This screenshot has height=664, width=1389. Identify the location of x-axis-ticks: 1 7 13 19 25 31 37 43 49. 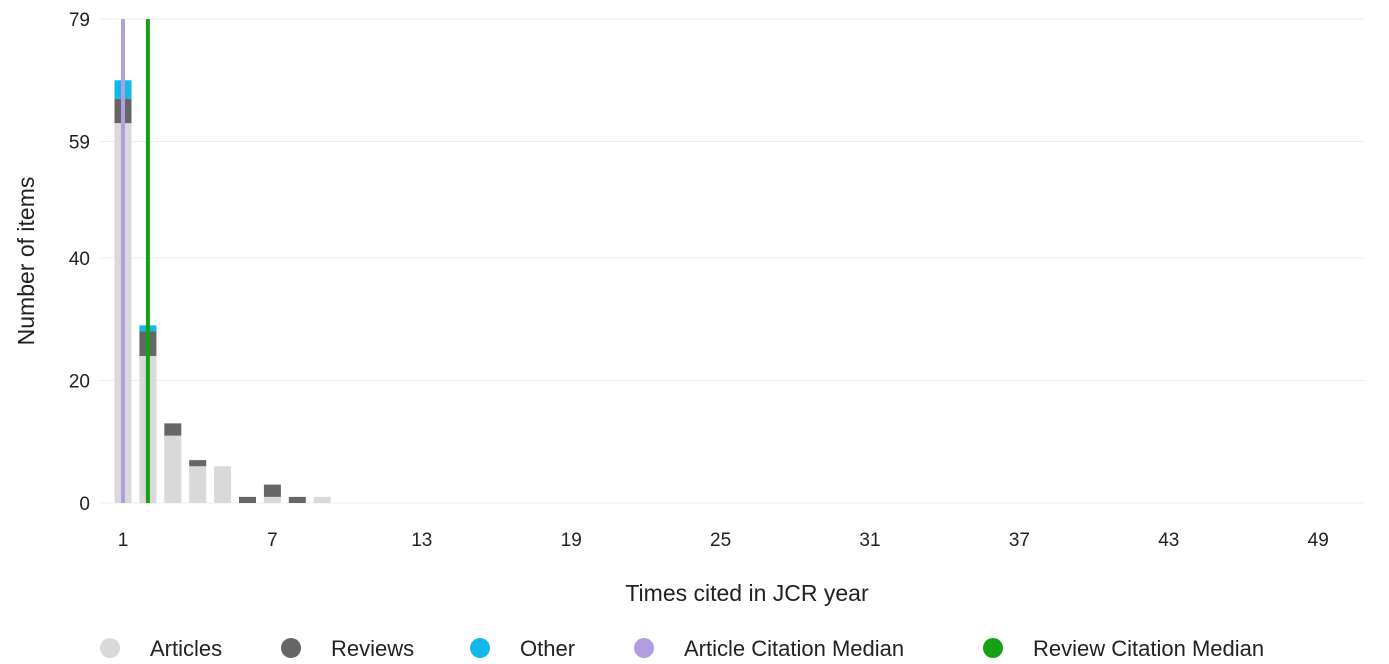
(723, 540).